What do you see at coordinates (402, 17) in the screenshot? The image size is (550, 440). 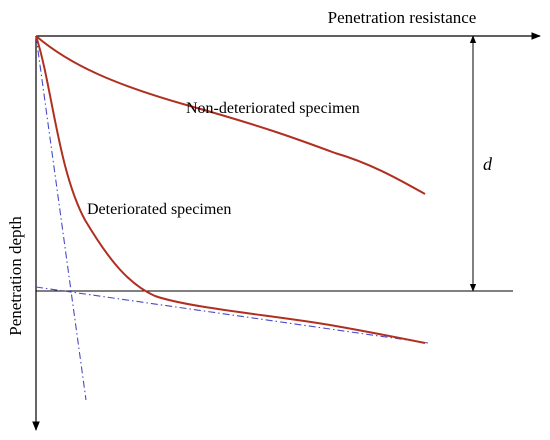 I see `x-axis-title: Penetration resistance` at bounding box center [402, 17].